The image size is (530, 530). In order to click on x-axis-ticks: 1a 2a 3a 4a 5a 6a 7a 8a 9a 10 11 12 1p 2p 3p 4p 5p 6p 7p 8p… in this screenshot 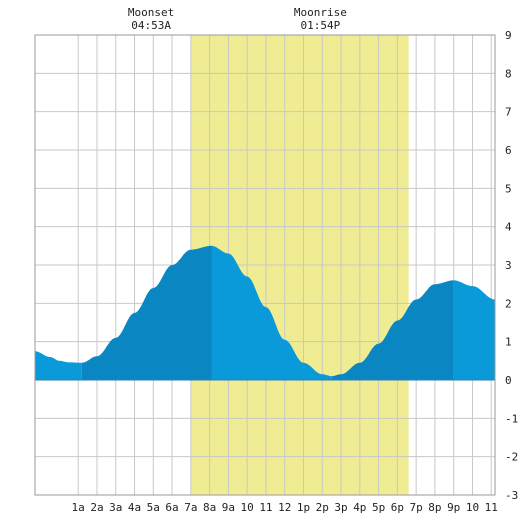, I will do `click(285, 507)`.